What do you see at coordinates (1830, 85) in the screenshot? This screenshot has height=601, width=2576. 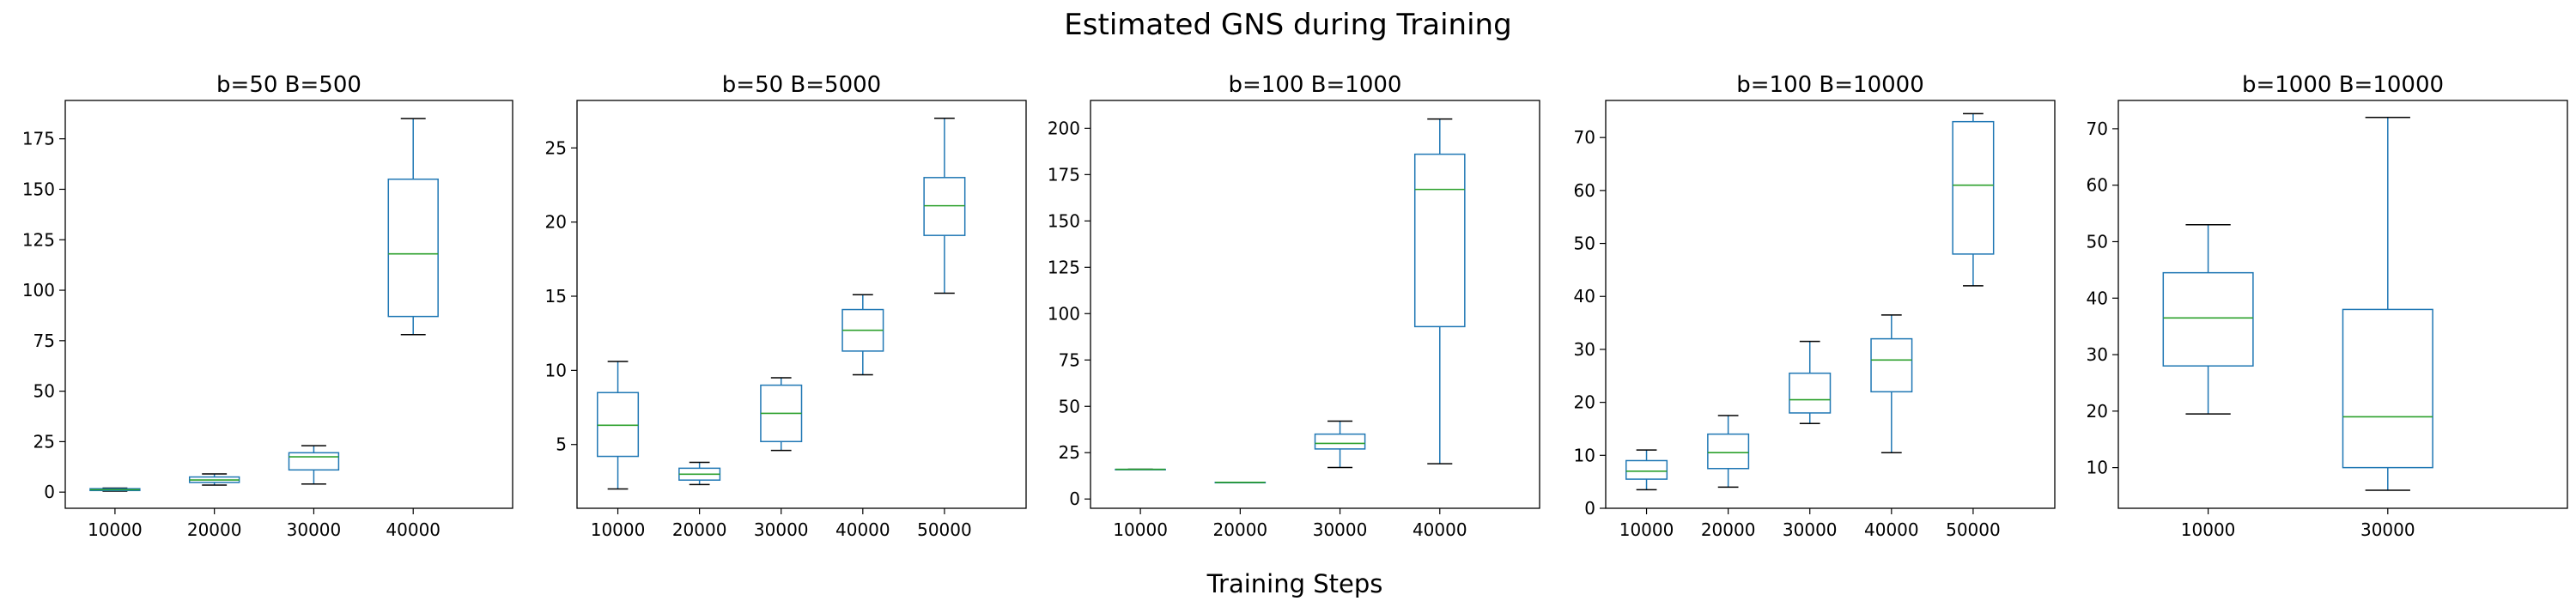 I see `subplot-title: b=100 B=10000` at bounding box center [1830, 85].